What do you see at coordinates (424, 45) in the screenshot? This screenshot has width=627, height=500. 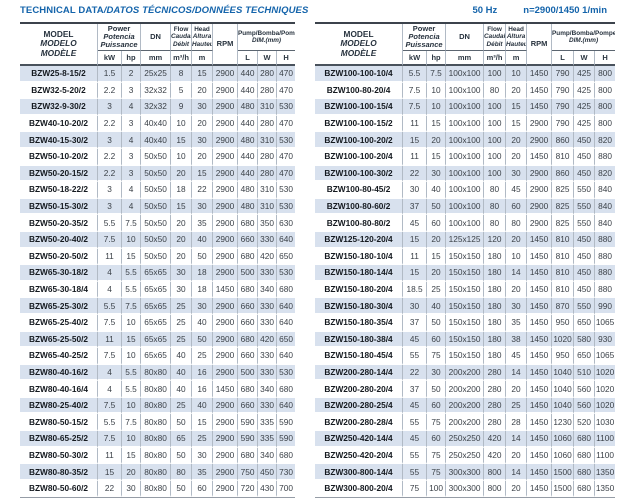 I see `power-label-fr: Puissance` at bounding box center [424, 45].